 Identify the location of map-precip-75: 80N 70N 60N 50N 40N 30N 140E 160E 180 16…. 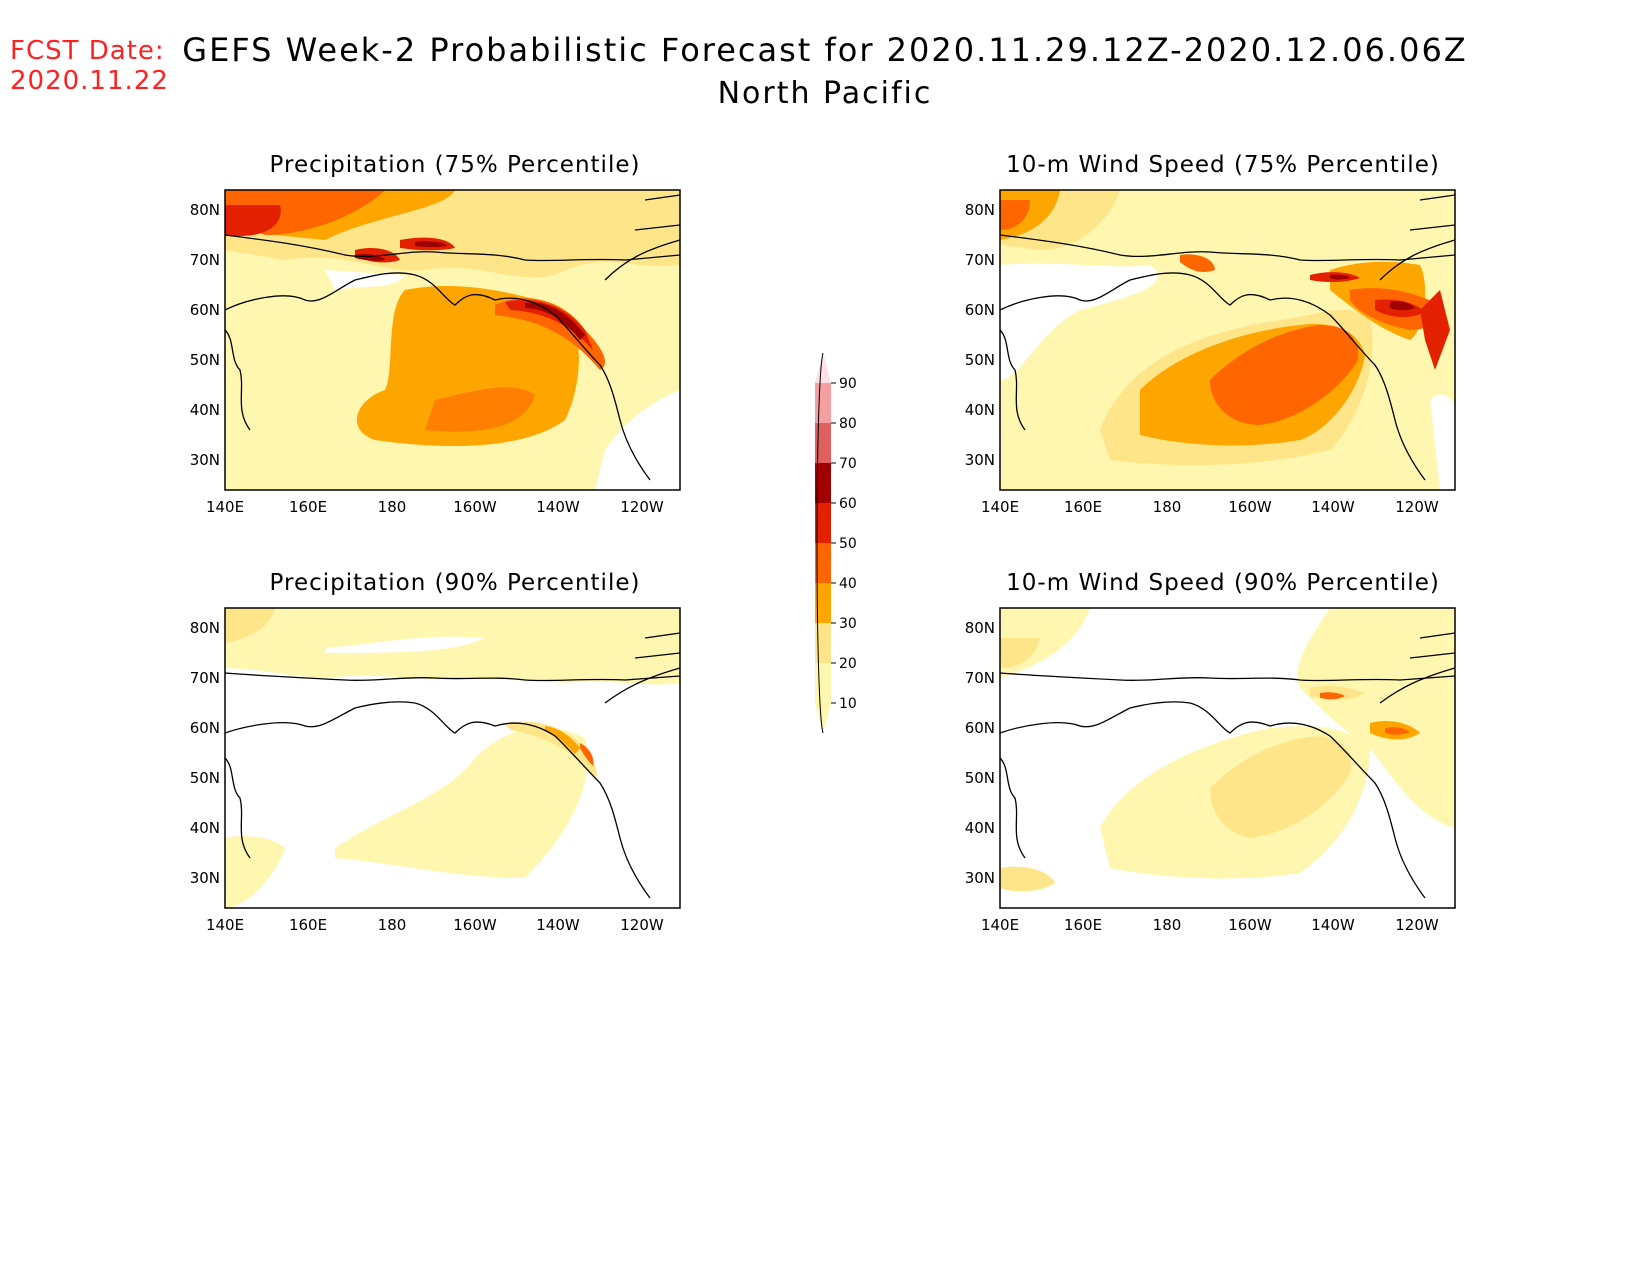
(435, 352).